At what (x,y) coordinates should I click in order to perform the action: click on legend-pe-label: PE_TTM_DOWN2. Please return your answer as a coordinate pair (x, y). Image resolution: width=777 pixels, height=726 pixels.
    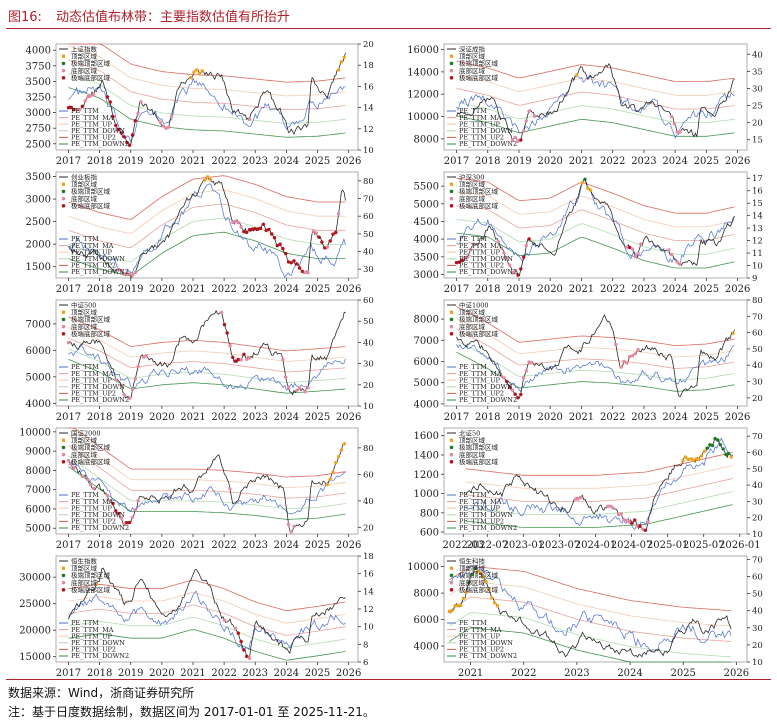
    Looking at the image, I should click on (488, 656).